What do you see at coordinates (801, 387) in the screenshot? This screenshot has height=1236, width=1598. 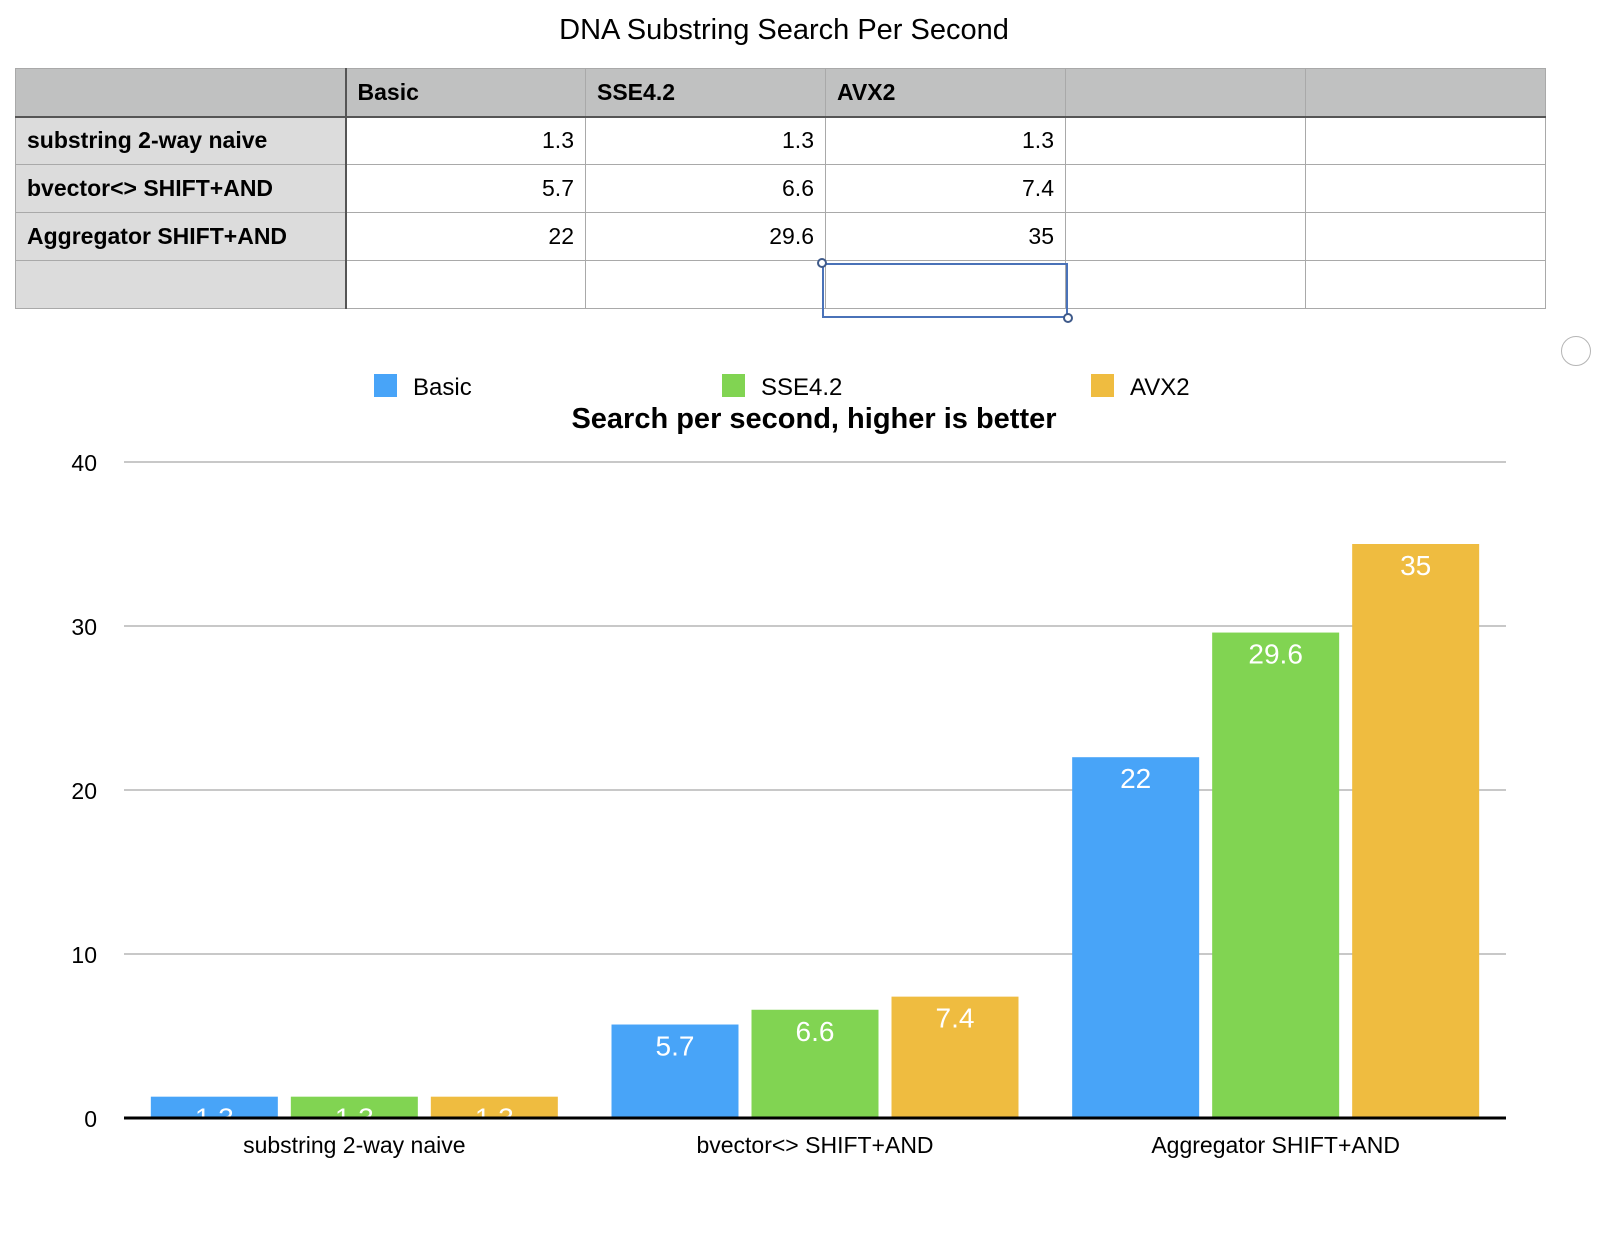 I see `legend-label: SSE4.2` at bounding box center [801, 387].